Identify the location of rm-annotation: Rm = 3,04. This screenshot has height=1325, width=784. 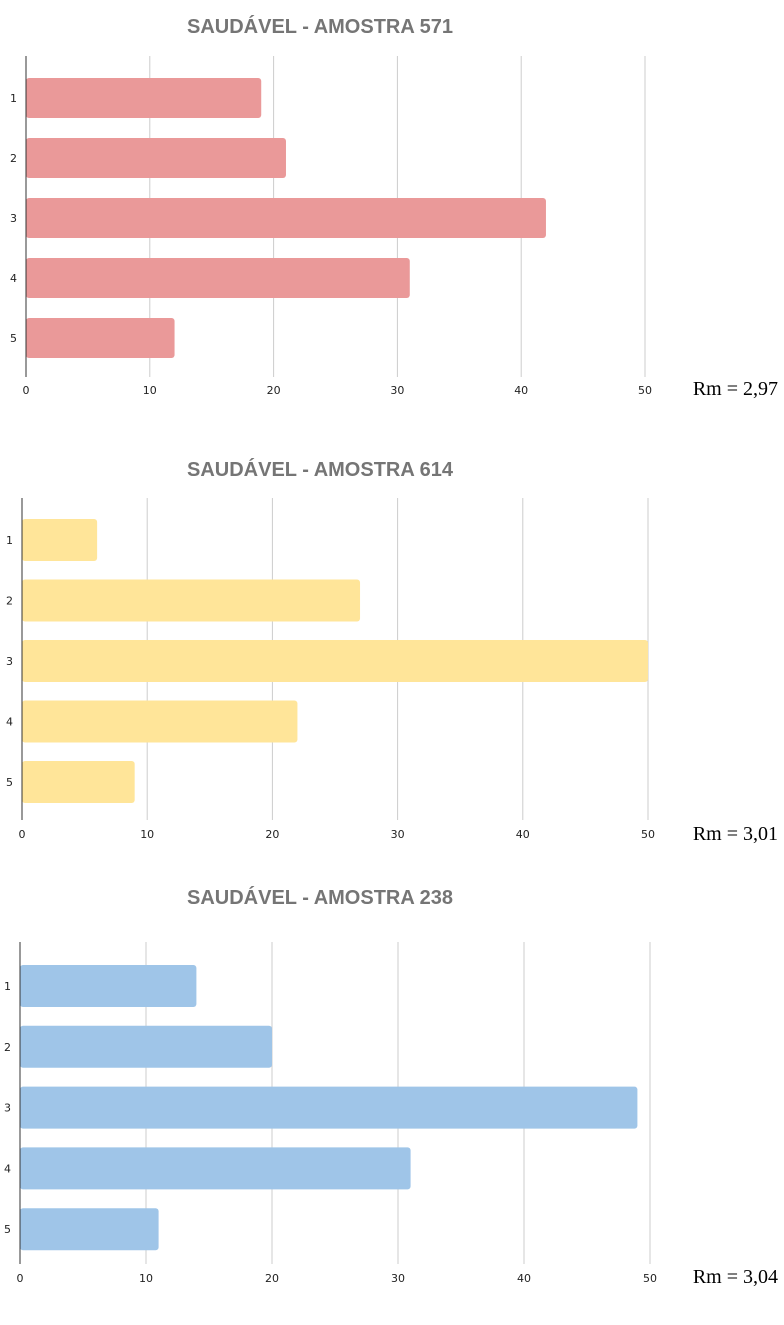
(735, 1277).